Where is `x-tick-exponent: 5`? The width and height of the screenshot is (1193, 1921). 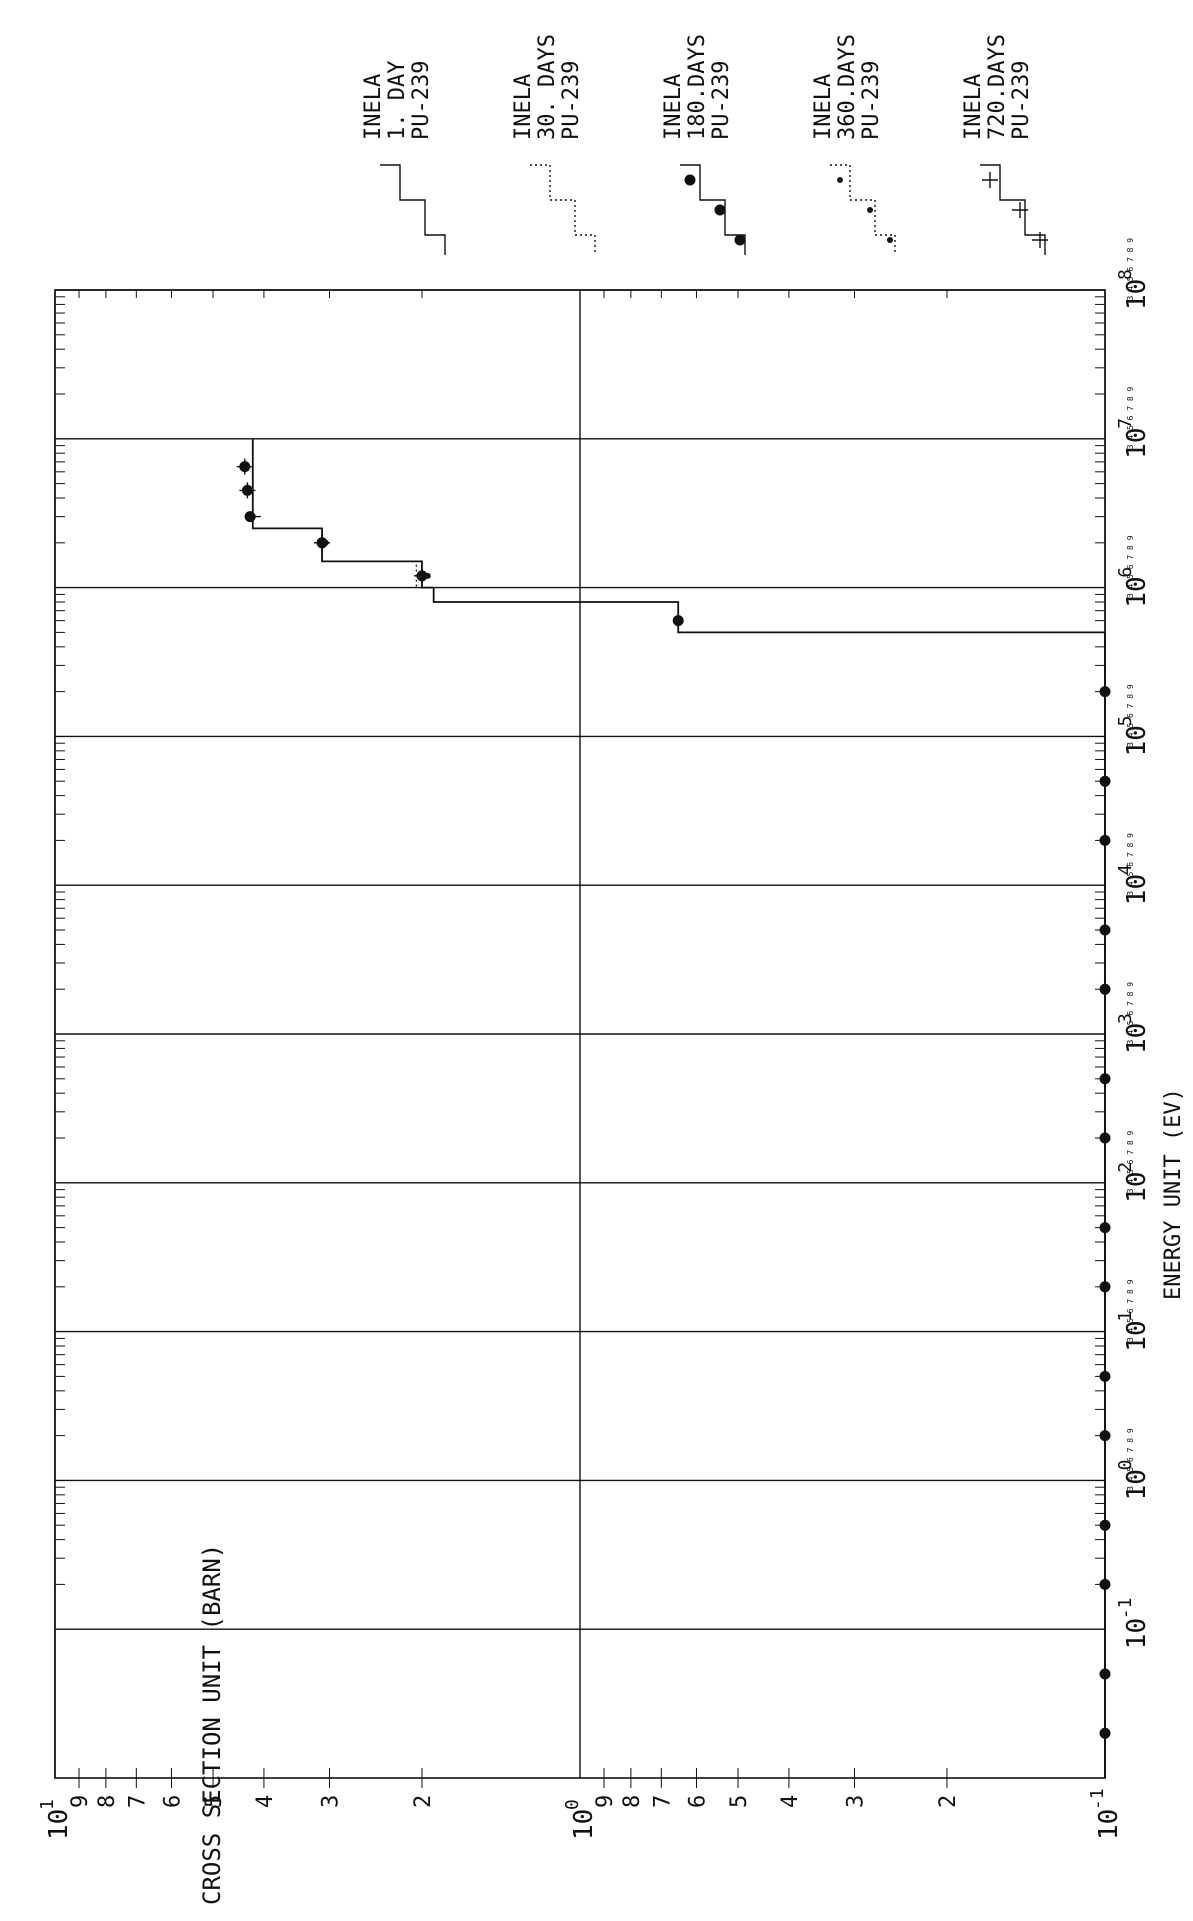
x-tick-exponent: 5 is located at coordinates (1125, 721).